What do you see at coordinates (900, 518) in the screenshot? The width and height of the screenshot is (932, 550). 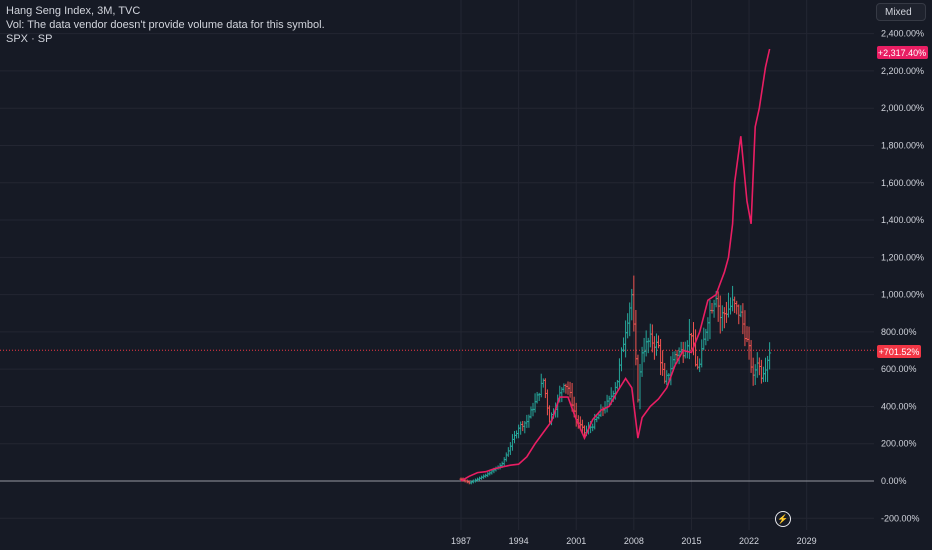 I see `y-tick-label: -200.00%` at bounding box center [900, 518].